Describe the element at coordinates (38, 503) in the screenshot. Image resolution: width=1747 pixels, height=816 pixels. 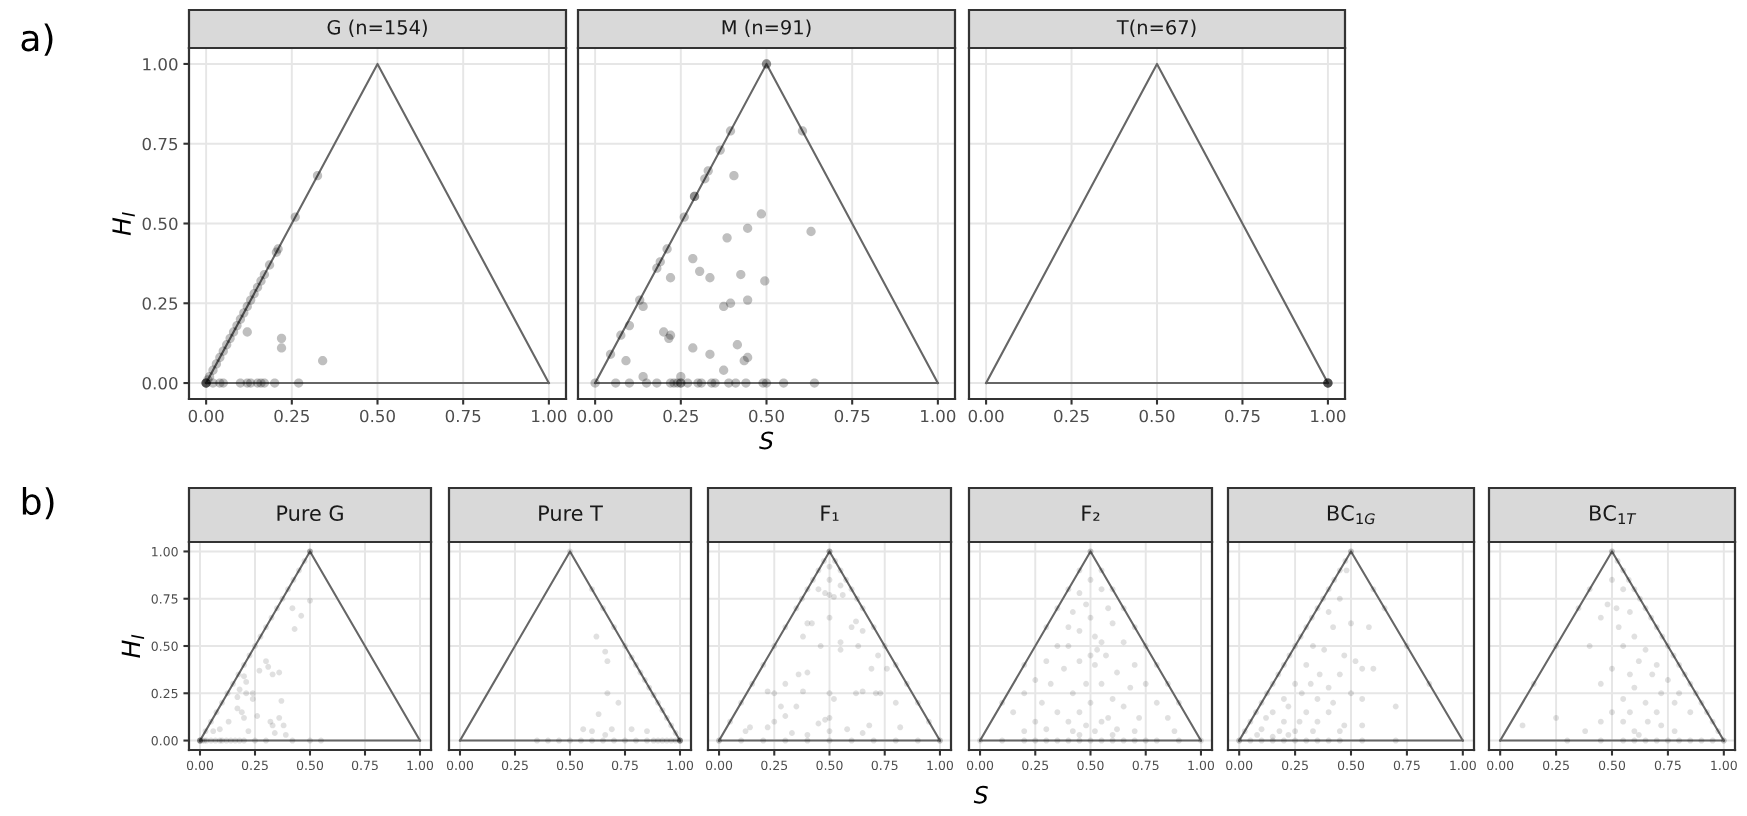
I see `text: b)` at that location.